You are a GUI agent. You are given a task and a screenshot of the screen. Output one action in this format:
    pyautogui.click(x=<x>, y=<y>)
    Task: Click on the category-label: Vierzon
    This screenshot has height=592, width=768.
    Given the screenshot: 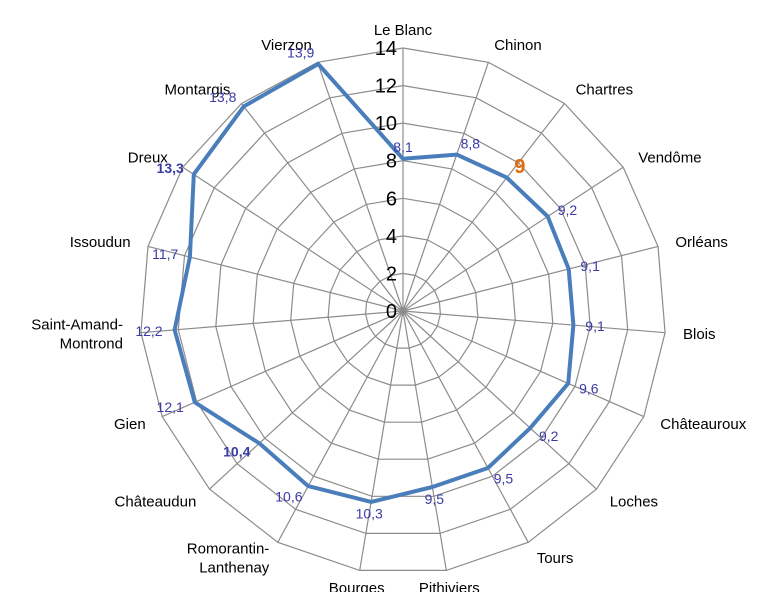 What is the action you would take?
    pyautogui.click(x=286, y=45)
    